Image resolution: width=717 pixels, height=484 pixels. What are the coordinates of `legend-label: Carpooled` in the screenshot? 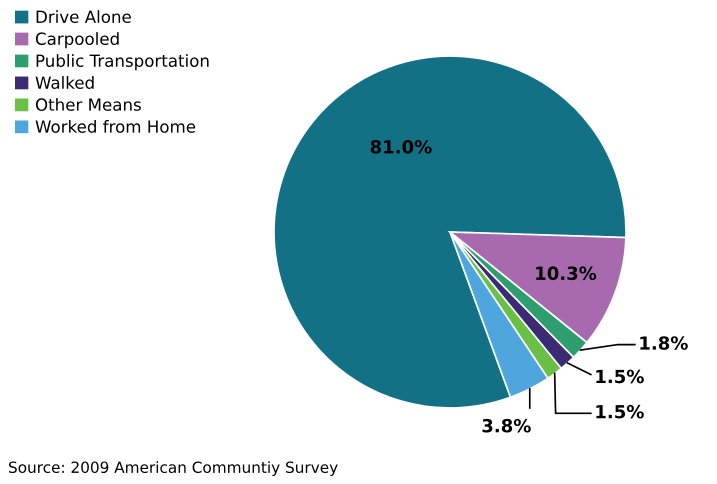 It's located at (77, 40).